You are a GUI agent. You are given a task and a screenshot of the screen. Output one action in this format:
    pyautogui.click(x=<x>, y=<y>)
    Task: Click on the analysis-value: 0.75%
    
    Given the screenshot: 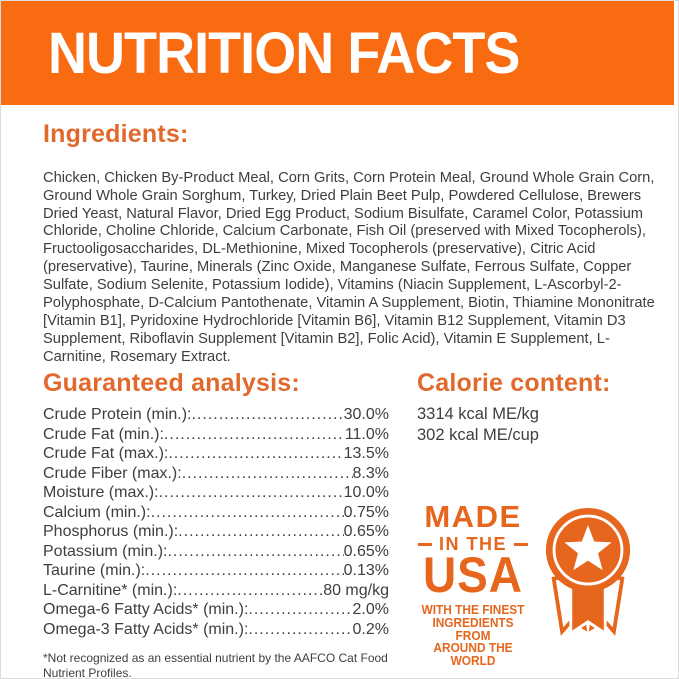 What is the action you would take?
    pyautogui.click(x=366, y=512)
    